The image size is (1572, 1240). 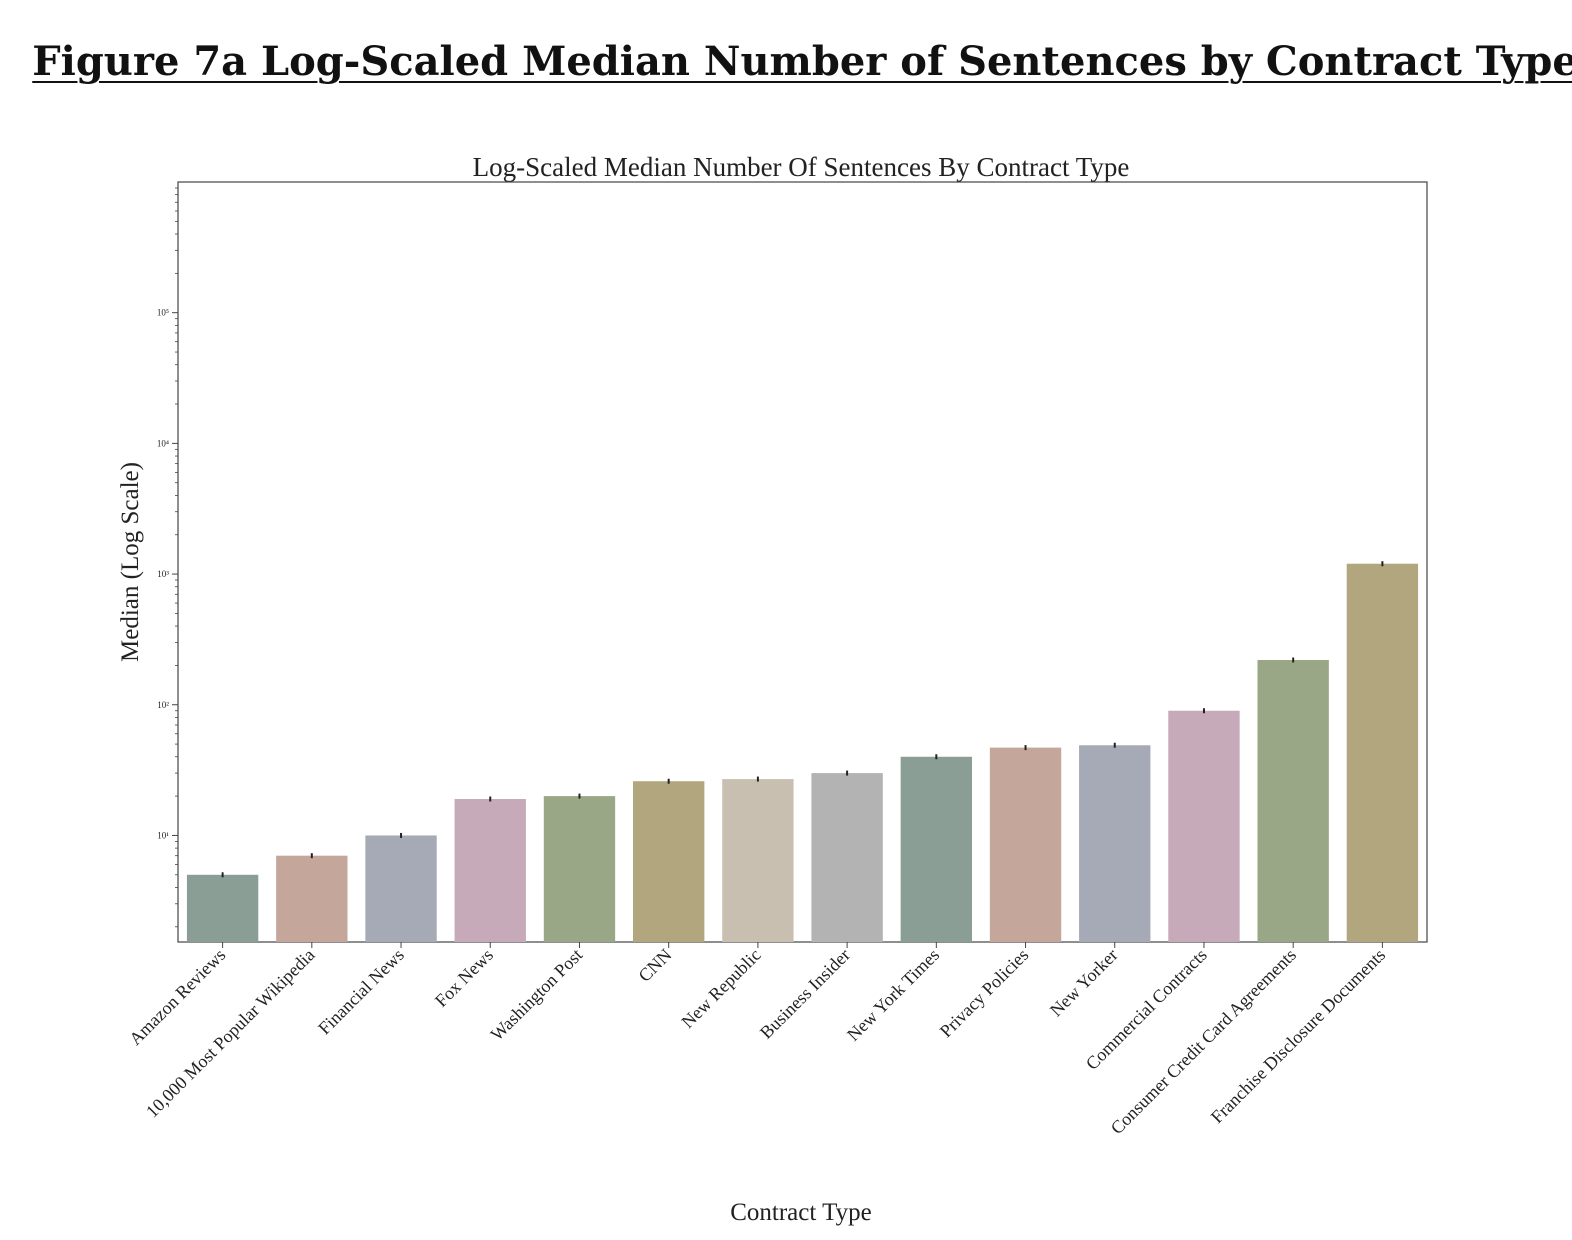 What do you see at coordinates (537, 995) in the screenshot?
I see `x-tick-label: Washington Post` at bounding box center [537, 995].